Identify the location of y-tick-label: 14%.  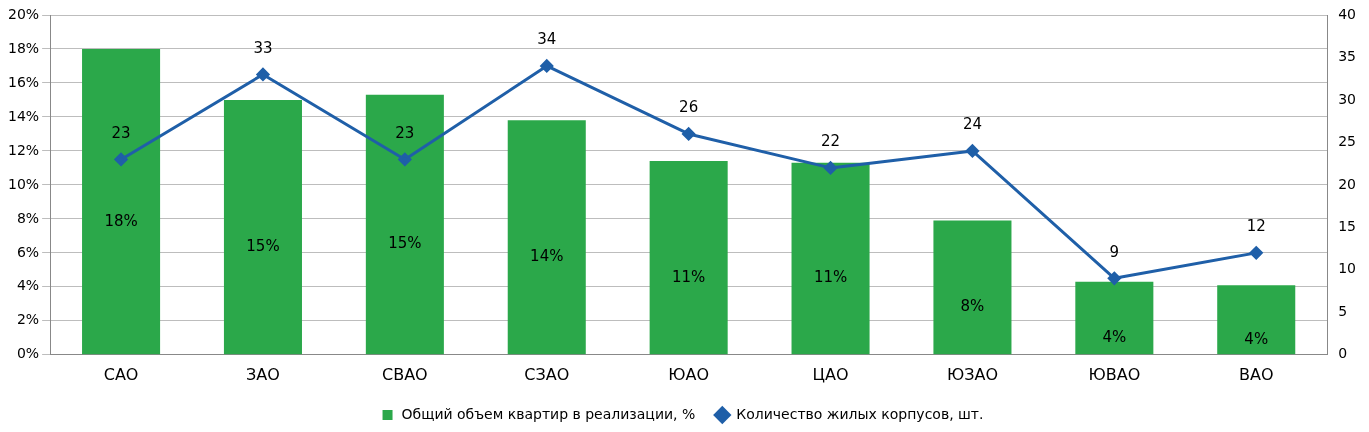
(23, 115).